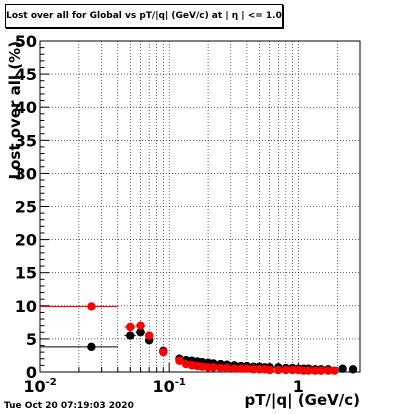 This screenshot has width=400, height=414. I want to click on y-tick-label: 0, so click(31, 372).